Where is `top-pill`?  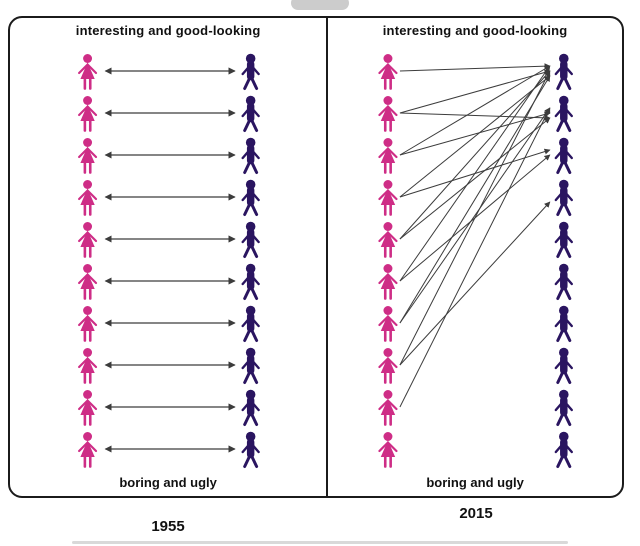 top-pill is located at coordinates (320, 5).